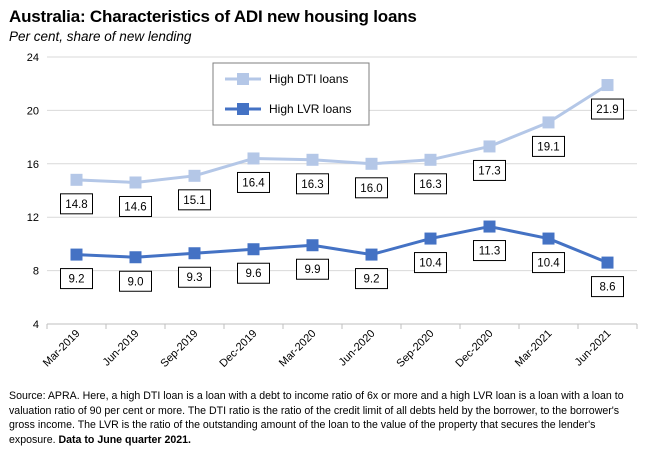 This screenshot has width=650, height=455. What do you see at coordinates (593, 348) in the screenshot?
I see `x-tick-label: Jun-2021` at bounding box center [593, 348].